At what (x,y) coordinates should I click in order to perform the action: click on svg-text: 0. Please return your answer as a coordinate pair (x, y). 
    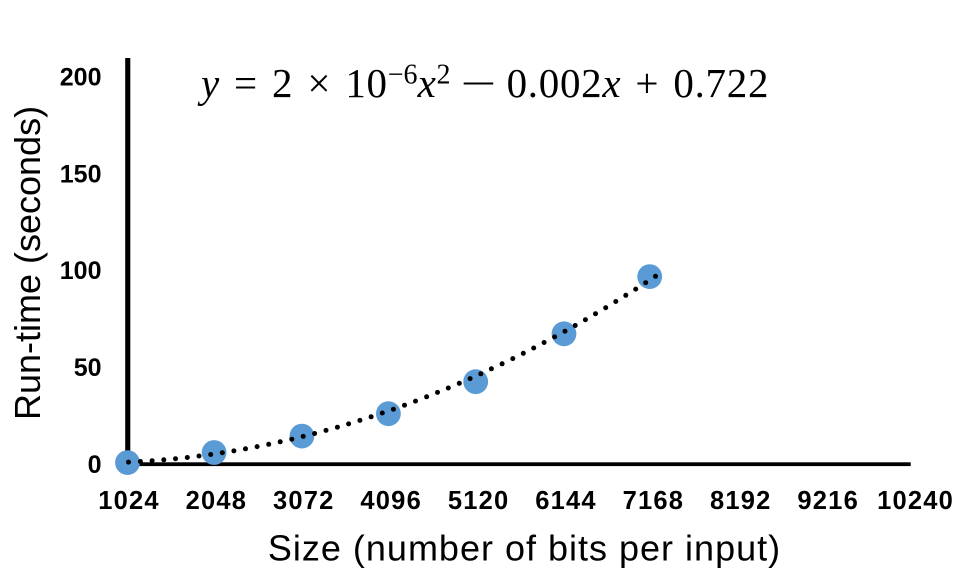
    Looking at the image, I should click on (95, 465).